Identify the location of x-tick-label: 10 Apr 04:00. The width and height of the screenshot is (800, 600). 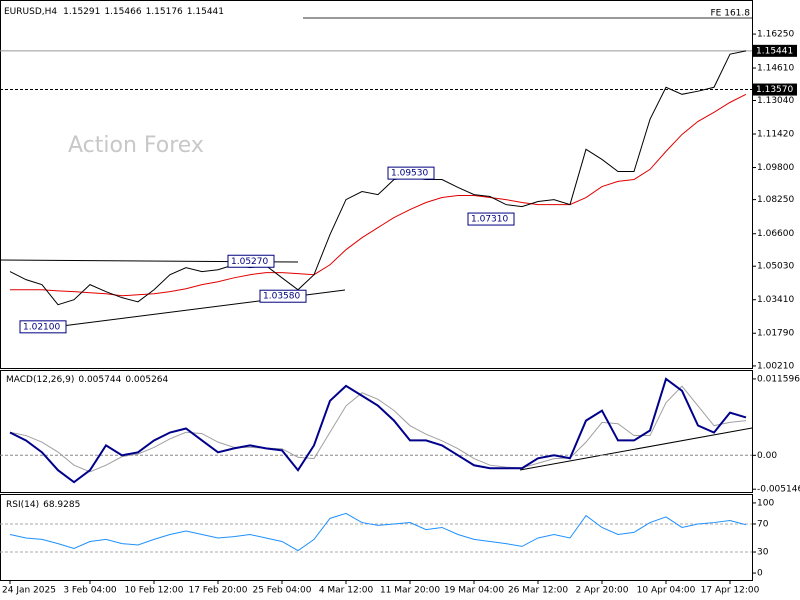
(666, 591).